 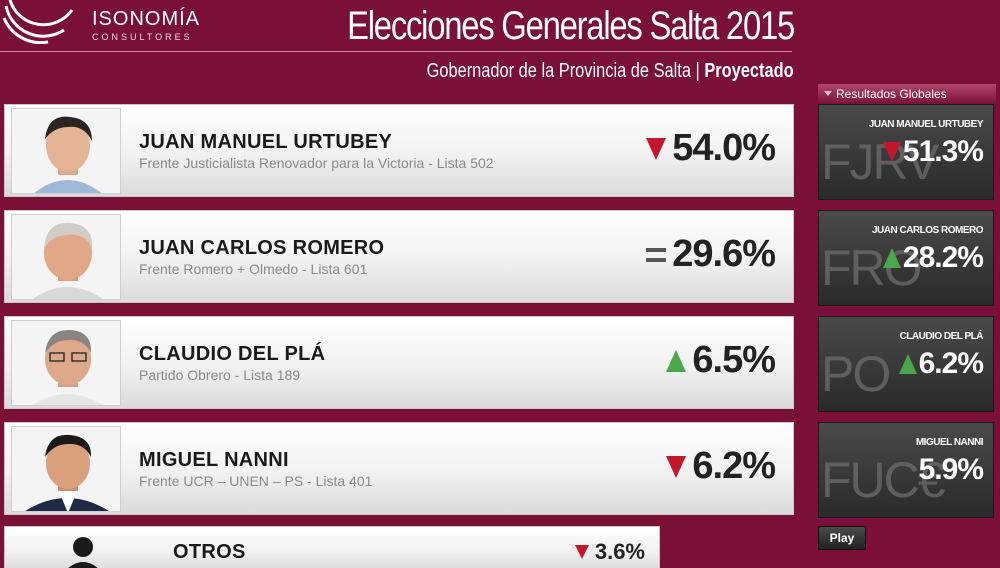 What do you see at coordinates (734, 466) in the screenshot?
I see `candidate-percent: 6.2%` at bounding box center [734, 466].